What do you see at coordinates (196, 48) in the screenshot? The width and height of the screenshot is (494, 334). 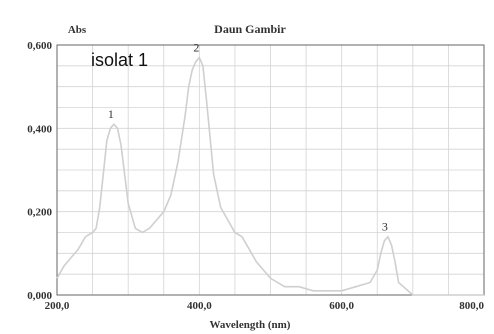 I see `peak-label-2: 2` at bounding box center [196, 48].